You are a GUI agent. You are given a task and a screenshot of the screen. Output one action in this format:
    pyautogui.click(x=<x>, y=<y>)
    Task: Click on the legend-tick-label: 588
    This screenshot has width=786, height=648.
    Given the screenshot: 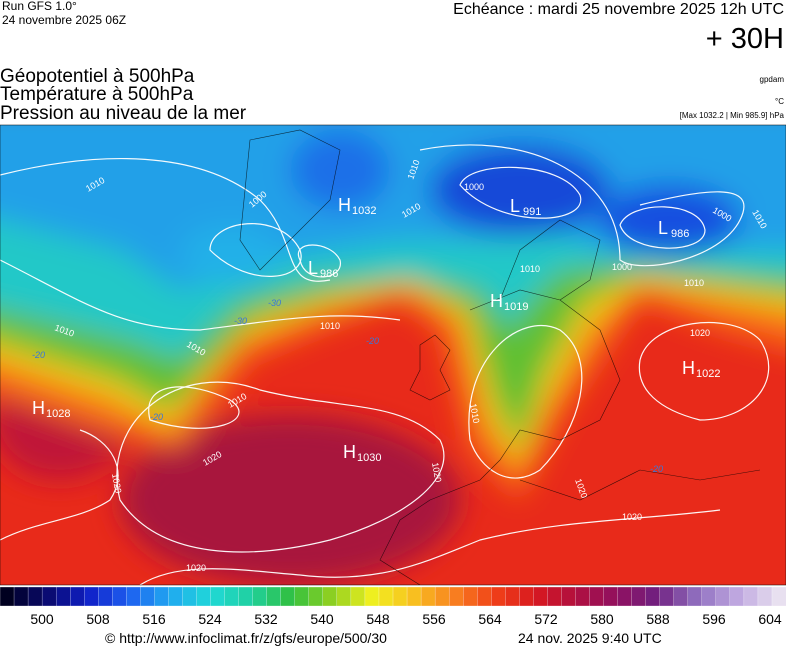 What is the action you would take?
    pyautogui.click(x=658, y=619)
    